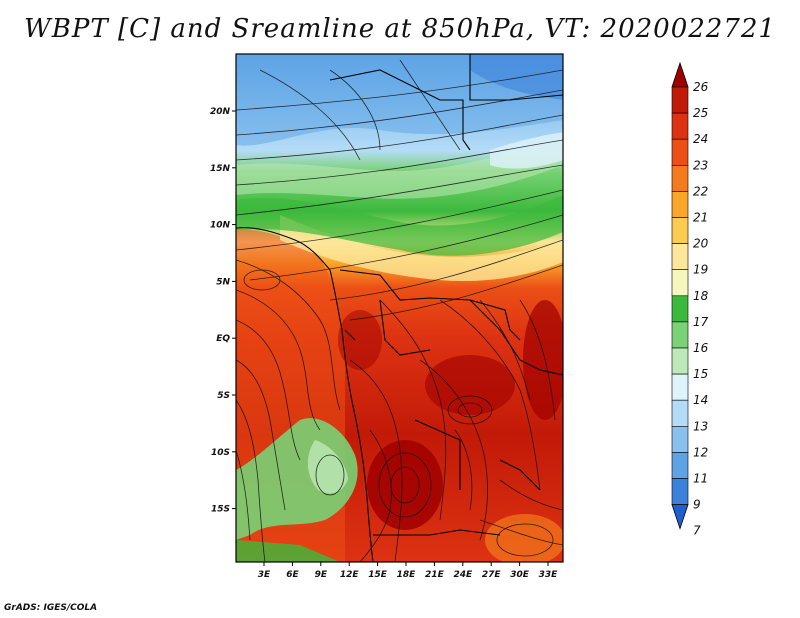 This screenshot has height=618, width=800. What do you see at coordinates (292, 575) in the screenshot?
I see `lon-label: 6E` at bounding box center [292, 575].